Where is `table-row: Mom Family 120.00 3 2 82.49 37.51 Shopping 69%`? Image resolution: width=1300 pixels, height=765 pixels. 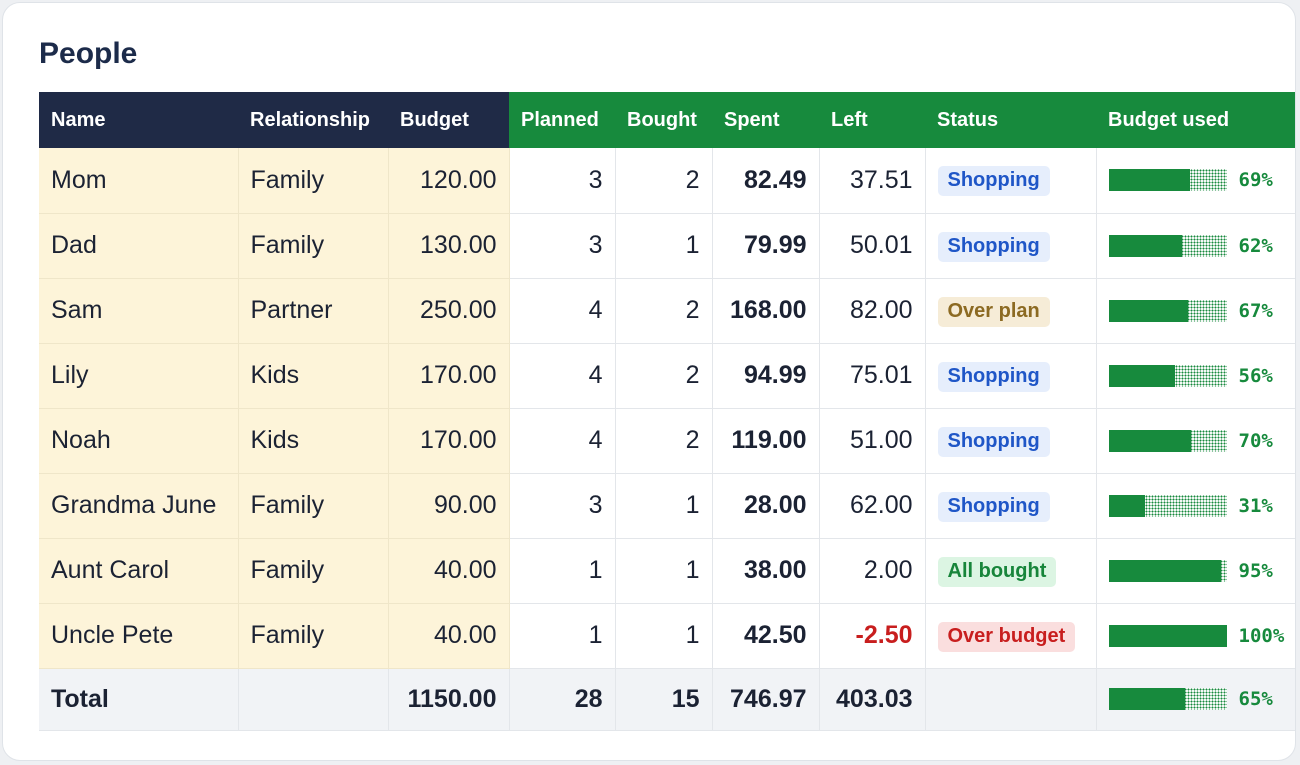 table-row: Mom Family 120.00 3 2 82.49 37.51 Shopping 69% is located at coordinates (667, 181).